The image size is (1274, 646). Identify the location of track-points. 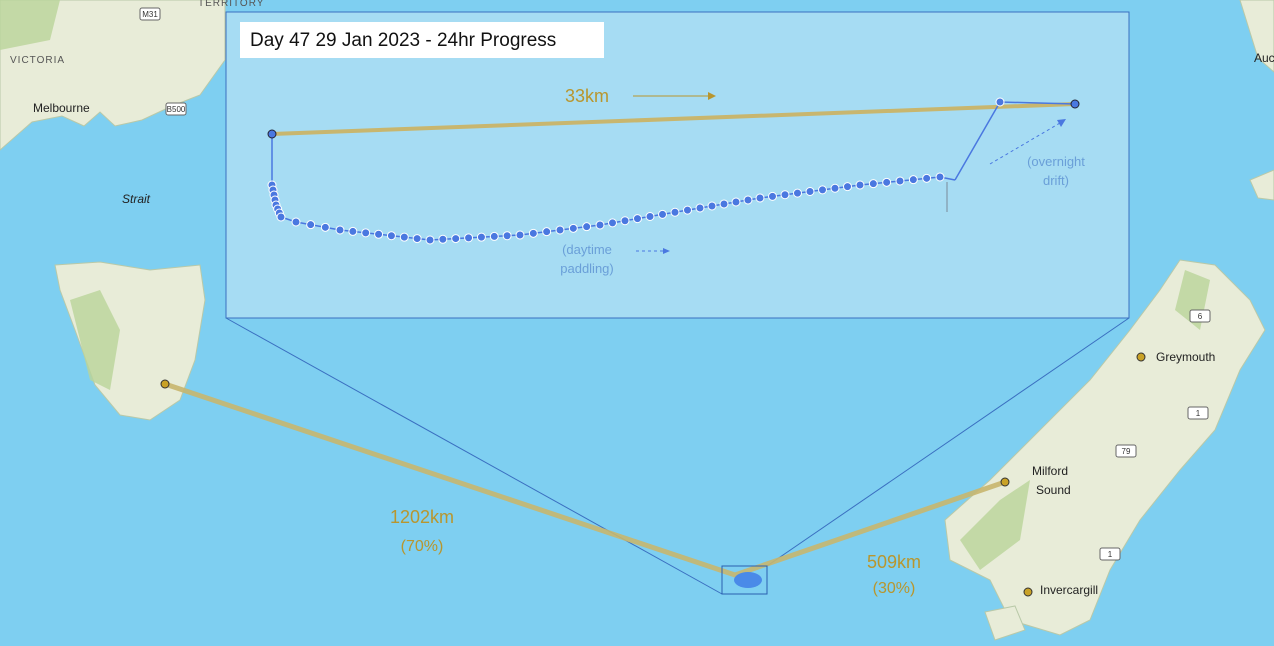
(611, 208).